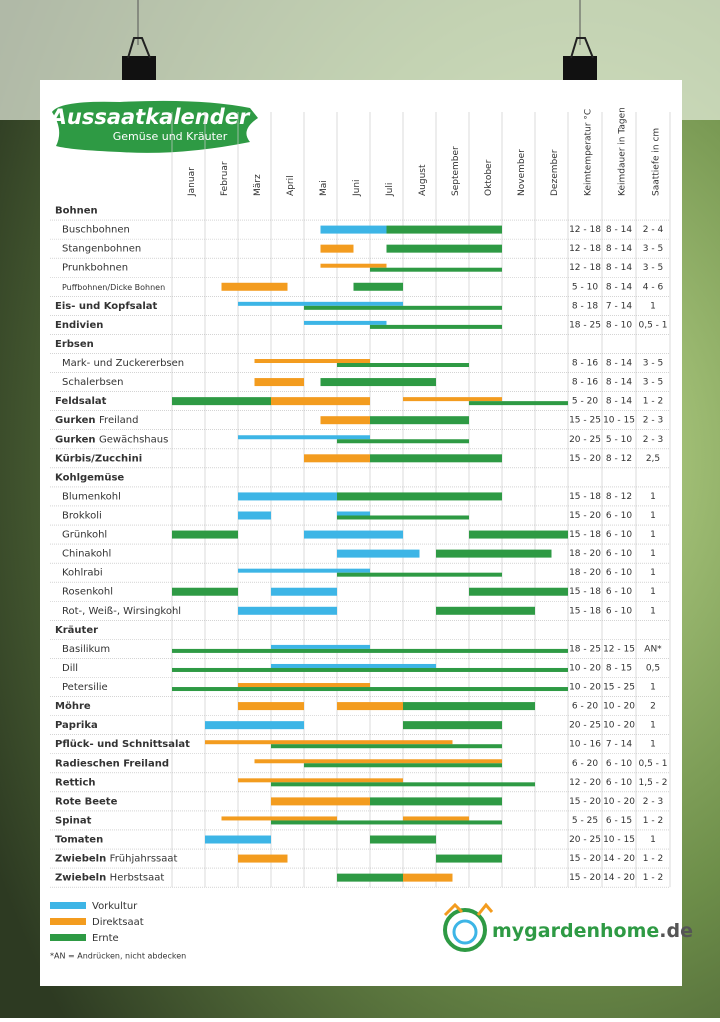 This screenshot has height=1022, width=720. What do you see at coordinates (623, 151) in the screenshot?
I see `column-label: Keimdauer in Tagen` at bounding box center [623, 151].